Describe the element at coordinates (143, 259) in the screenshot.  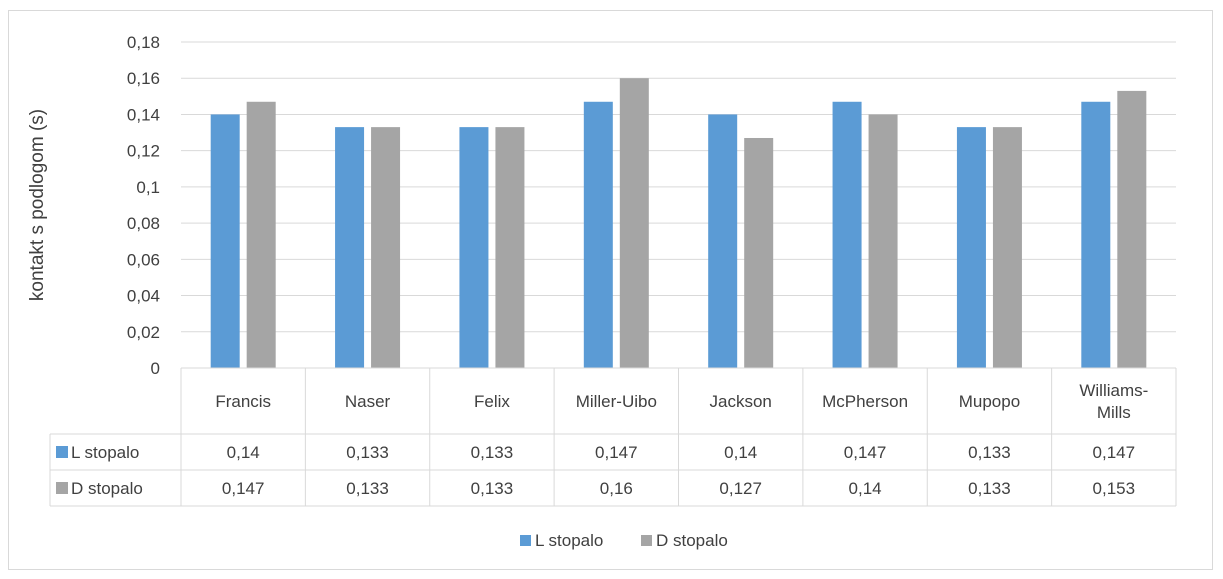
I see `y-tick-label: 0,06` at that location.